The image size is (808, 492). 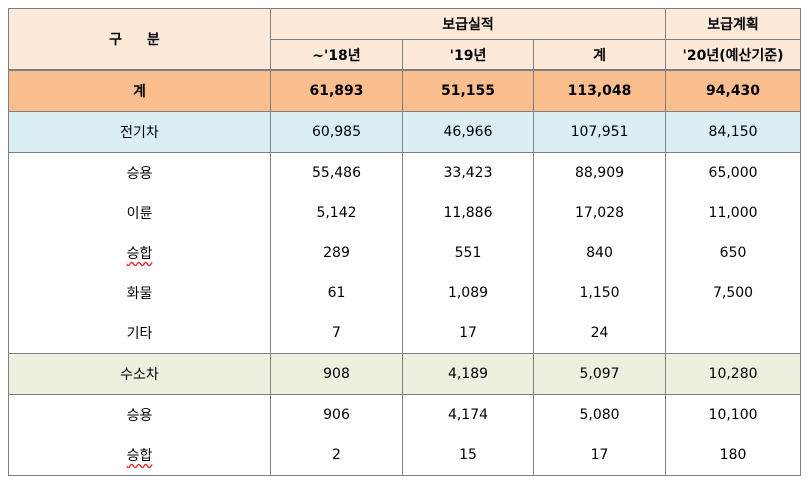 What do you see at coordinates (336, 414) in the screenshot?
I see `cell-value: 906` at bounding box center [336, 414].